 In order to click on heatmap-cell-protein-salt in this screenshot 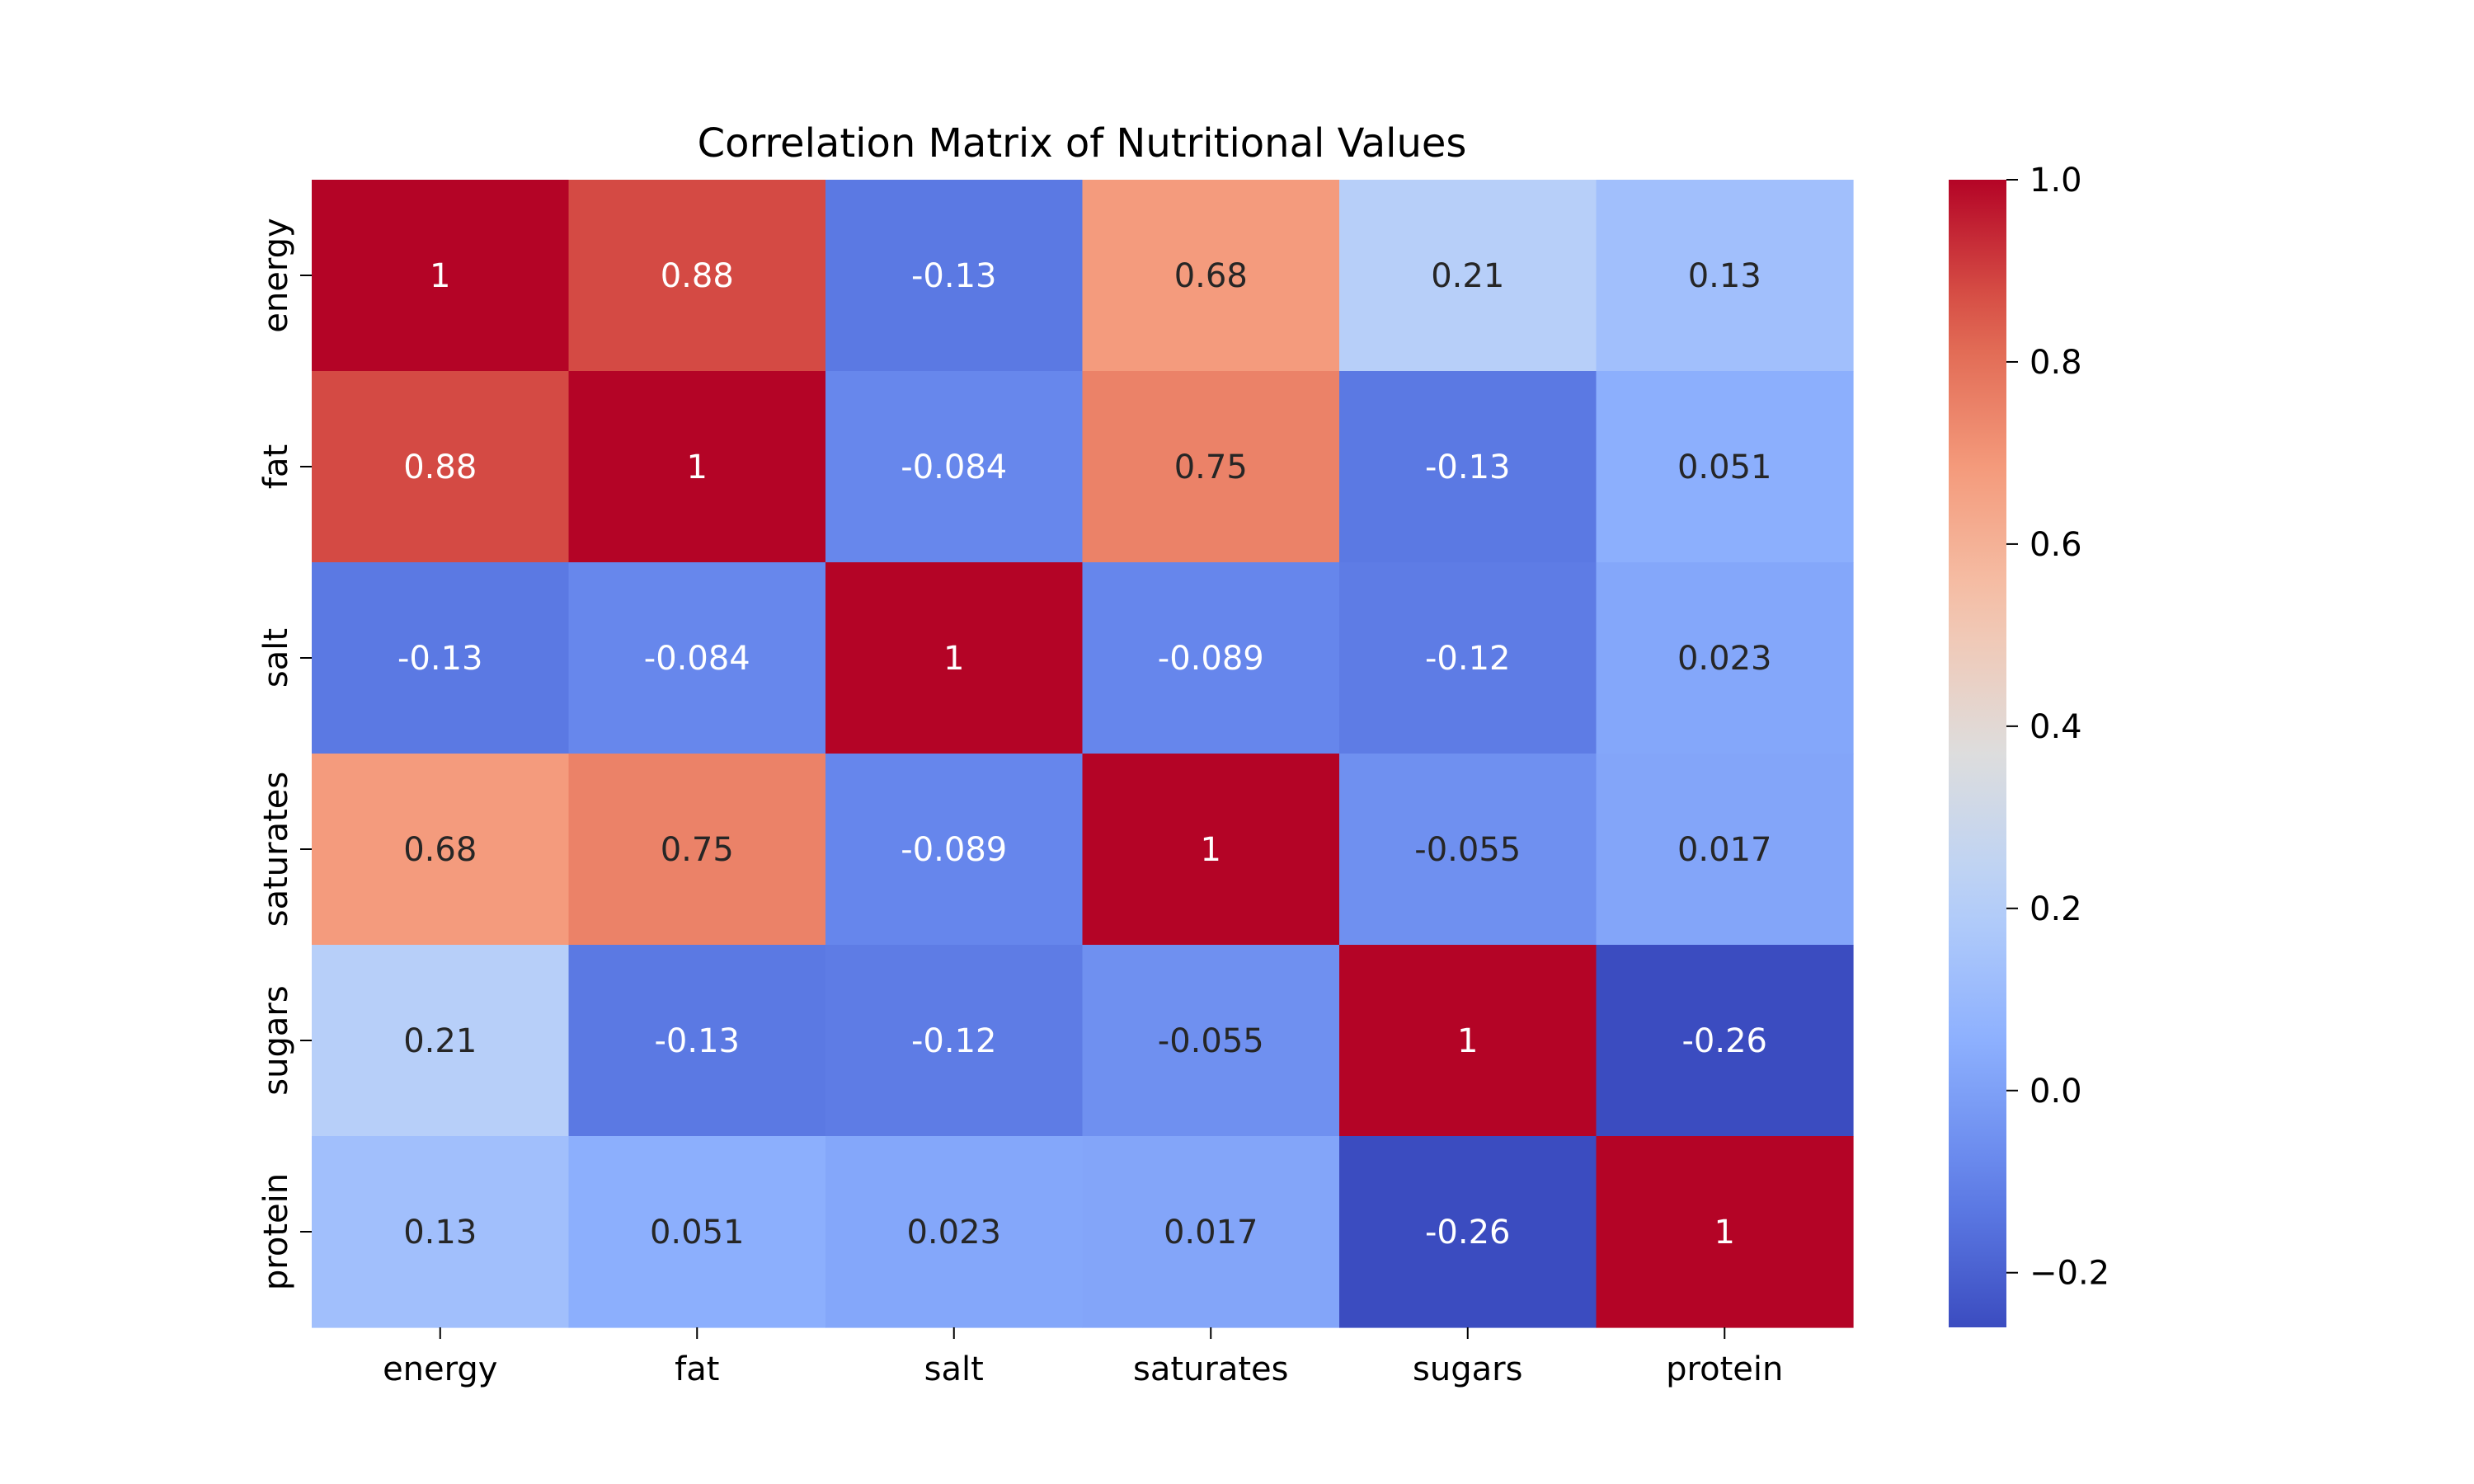, I will do `click(954, 1232)`.